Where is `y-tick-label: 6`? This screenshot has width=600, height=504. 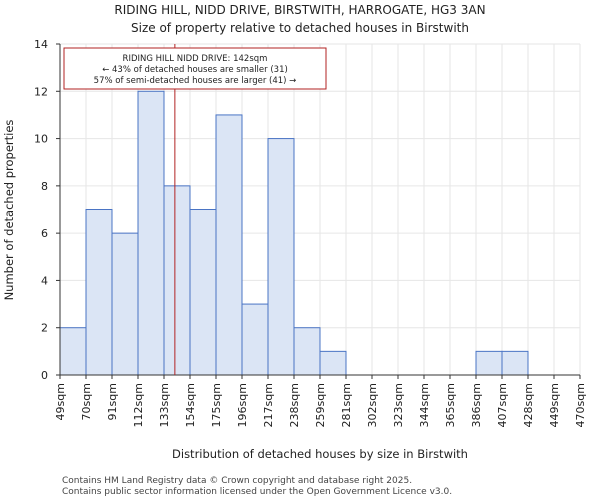 y-tick-label: 6 is located at coordinates (44, 233).